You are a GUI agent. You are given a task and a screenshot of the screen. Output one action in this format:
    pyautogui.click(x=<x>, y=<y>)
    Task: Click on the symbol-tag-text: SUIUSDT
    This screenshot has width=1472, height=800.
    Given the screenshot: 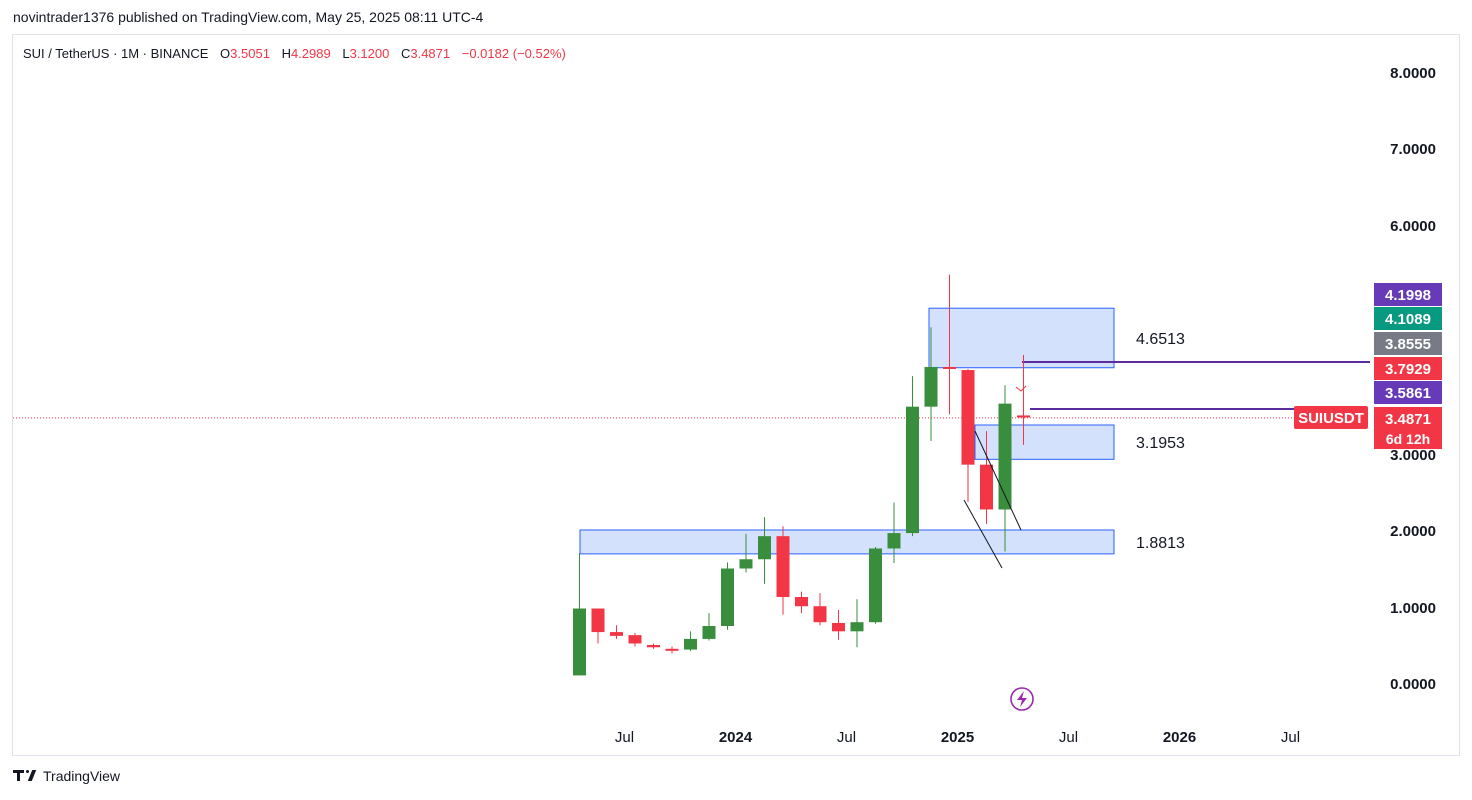 What is the action you would take?
    pyautogui.click(x=1331, y=418)
    